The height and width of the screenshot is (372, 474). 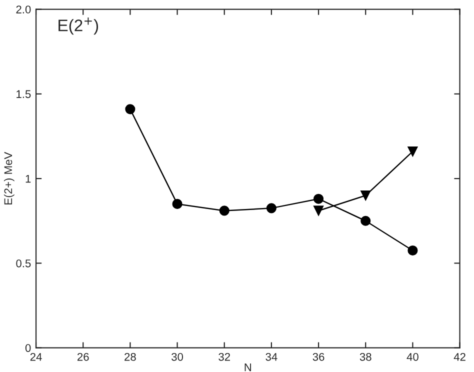 What do you see at coordinates (78, 26) in the screenshot?
I see `annotation: E(2$^{+}$)` at bounding box center [78, 26].